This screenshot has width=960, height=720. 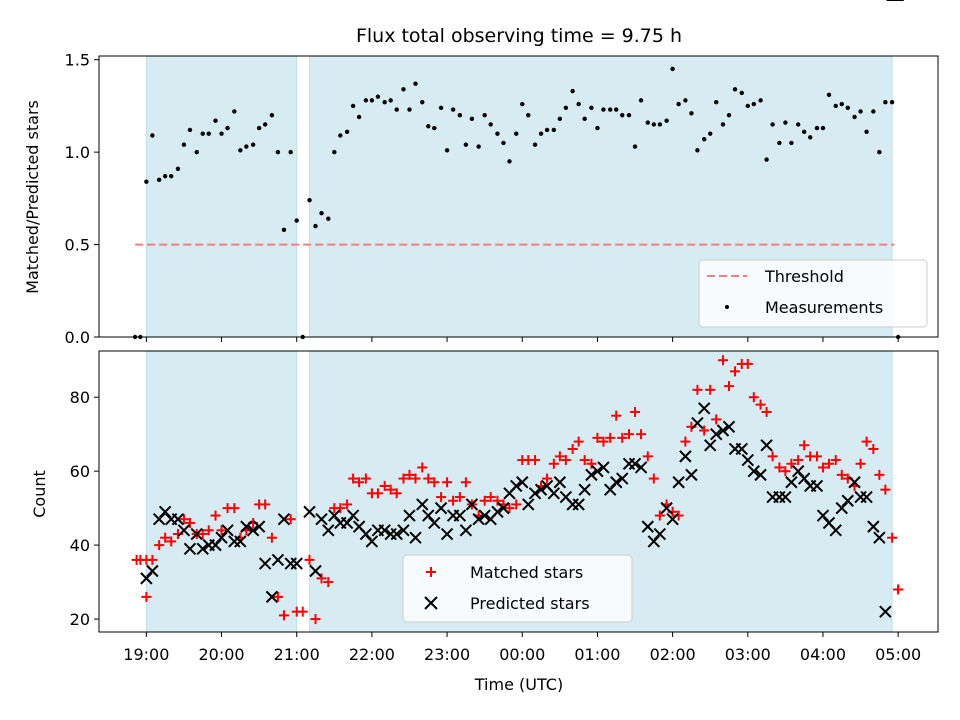 What do you see at coordinates (813, 293) in the screenshot?
I see `top-legend-box` at bounding box center [813, 293].